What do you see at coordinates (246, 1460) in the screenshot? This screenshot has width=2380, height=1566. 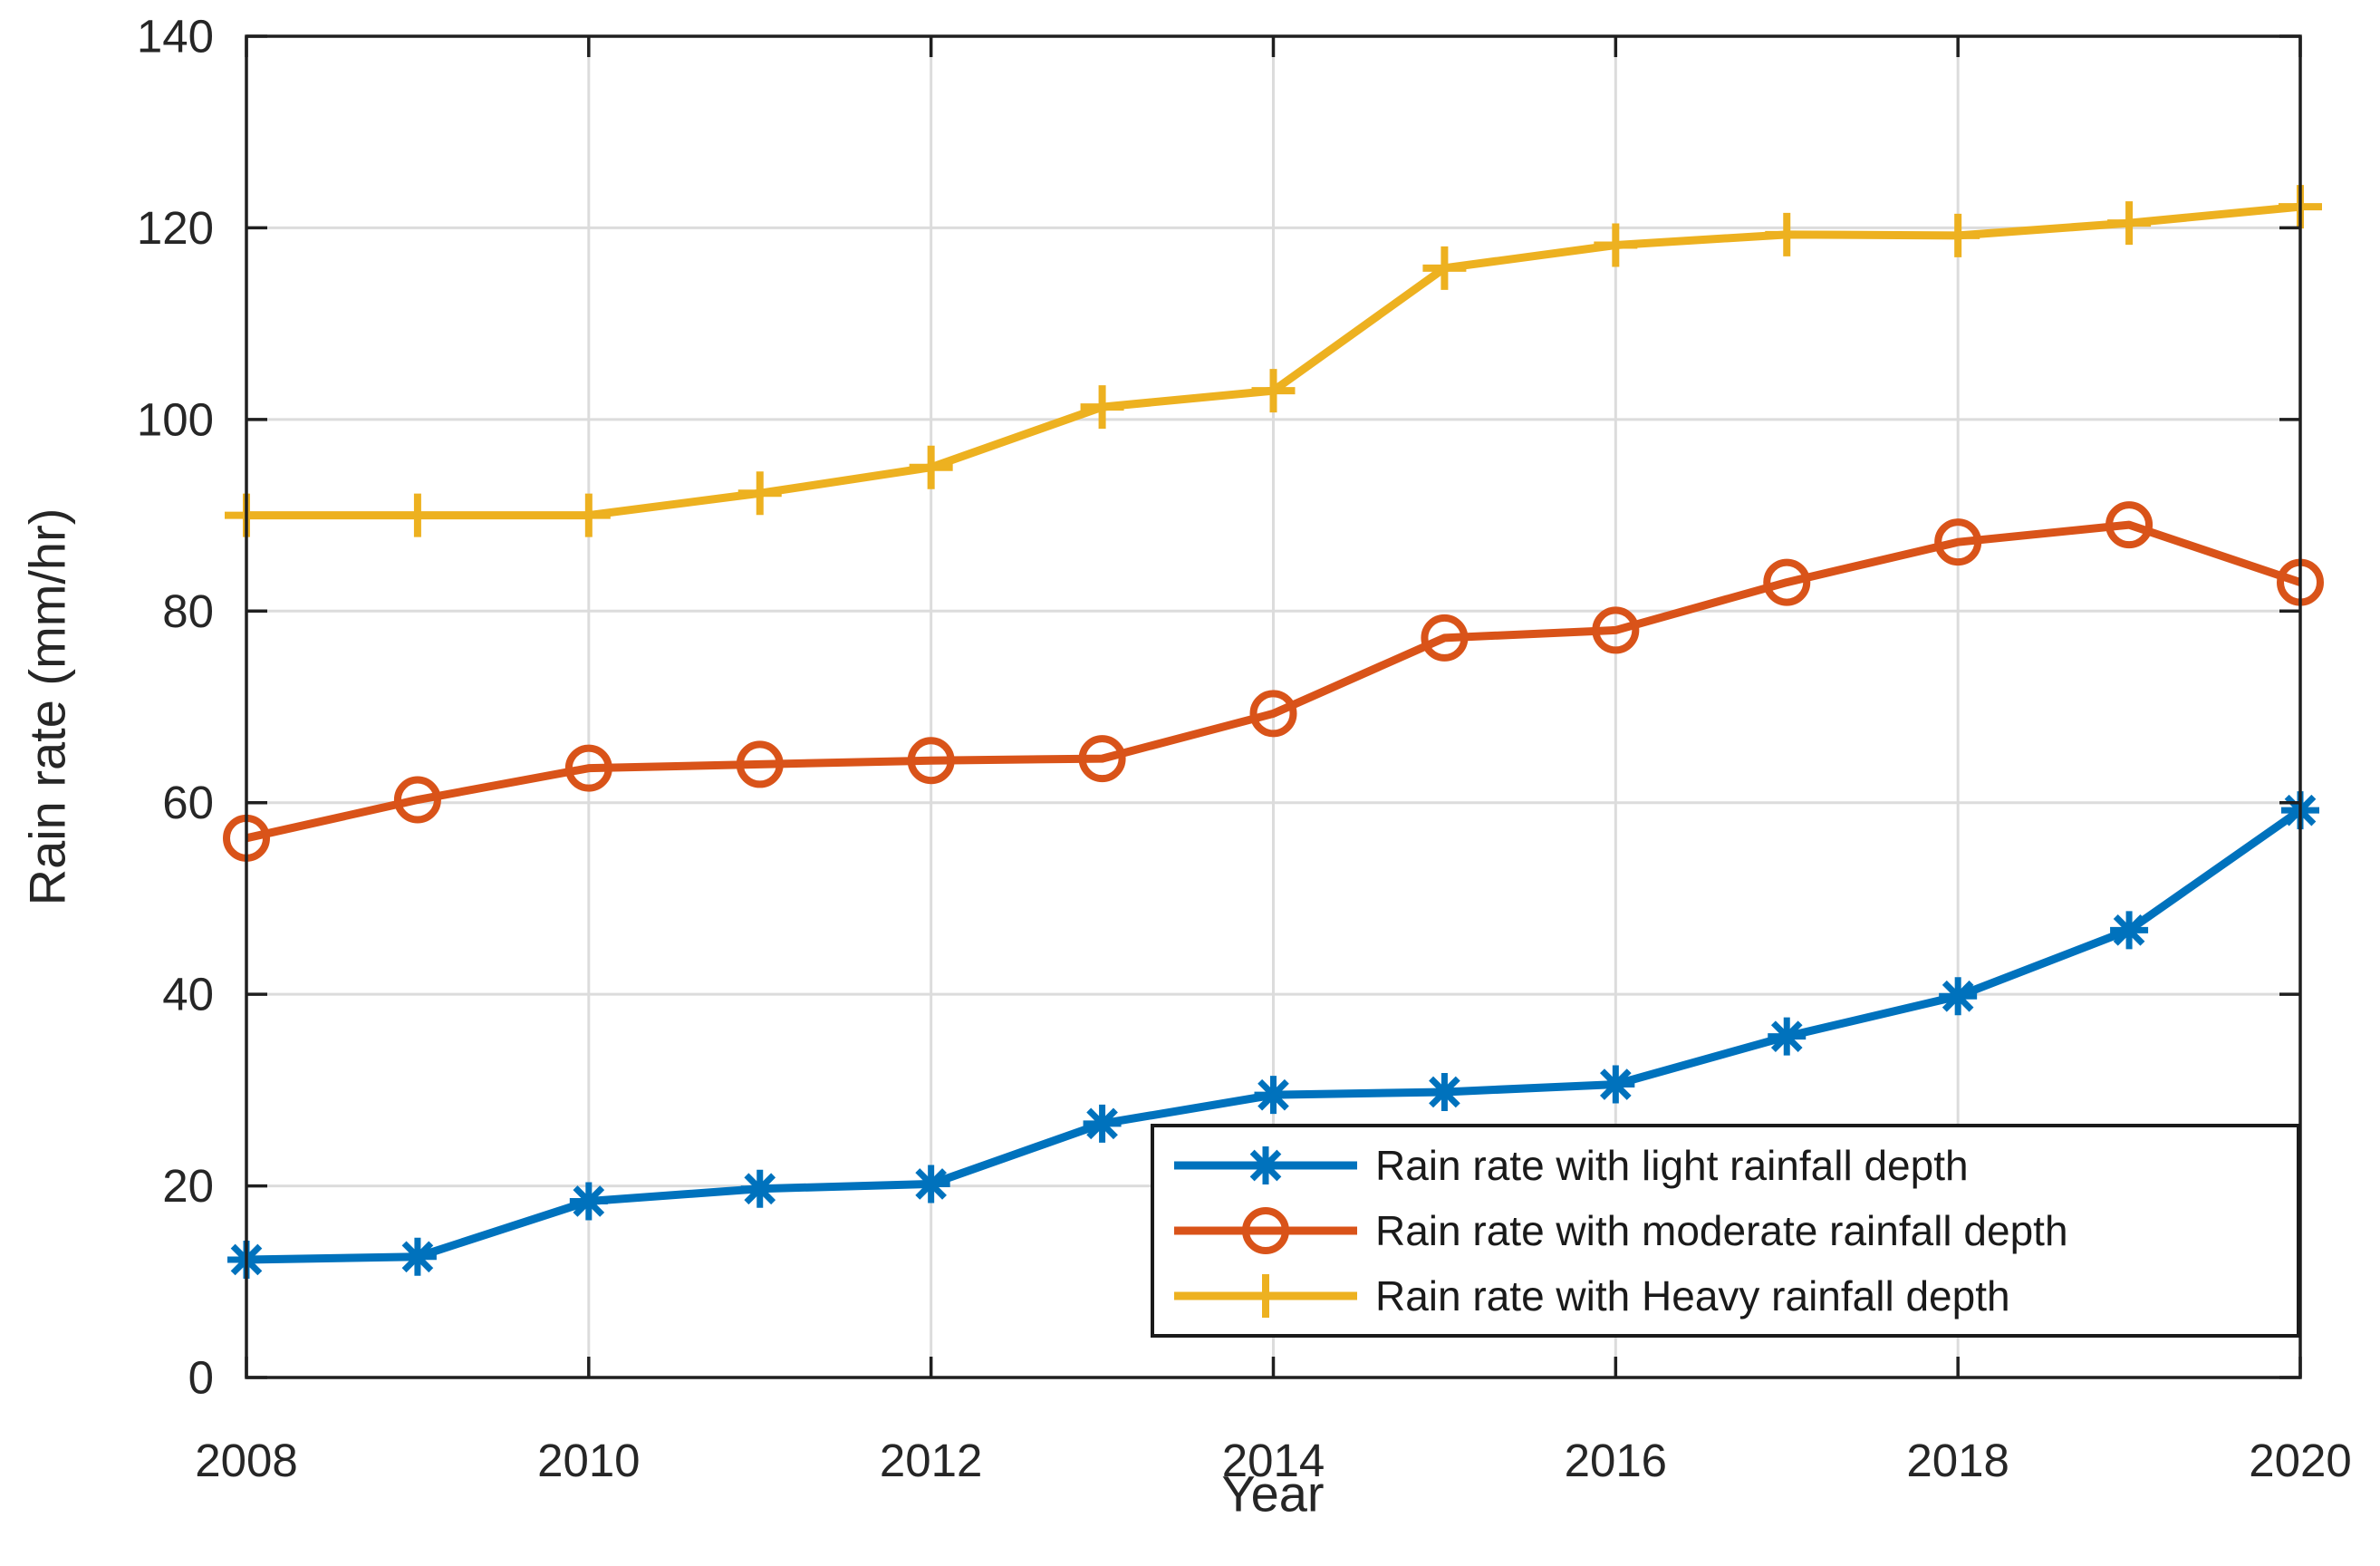 I see `x-tick-label: 2008` at bounding box center [246, 1460].